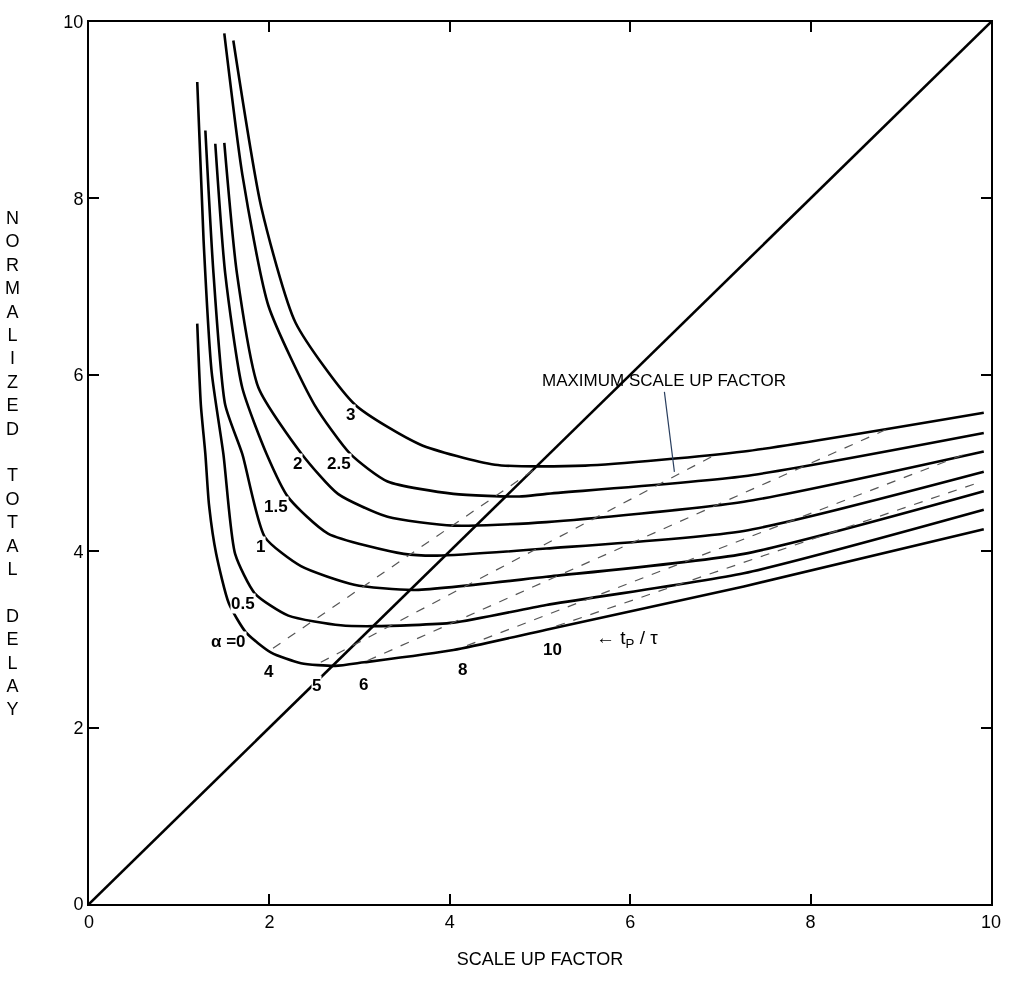  I want to click on text: NORMALIZED TOTAL DELAY, so click(12, 464).